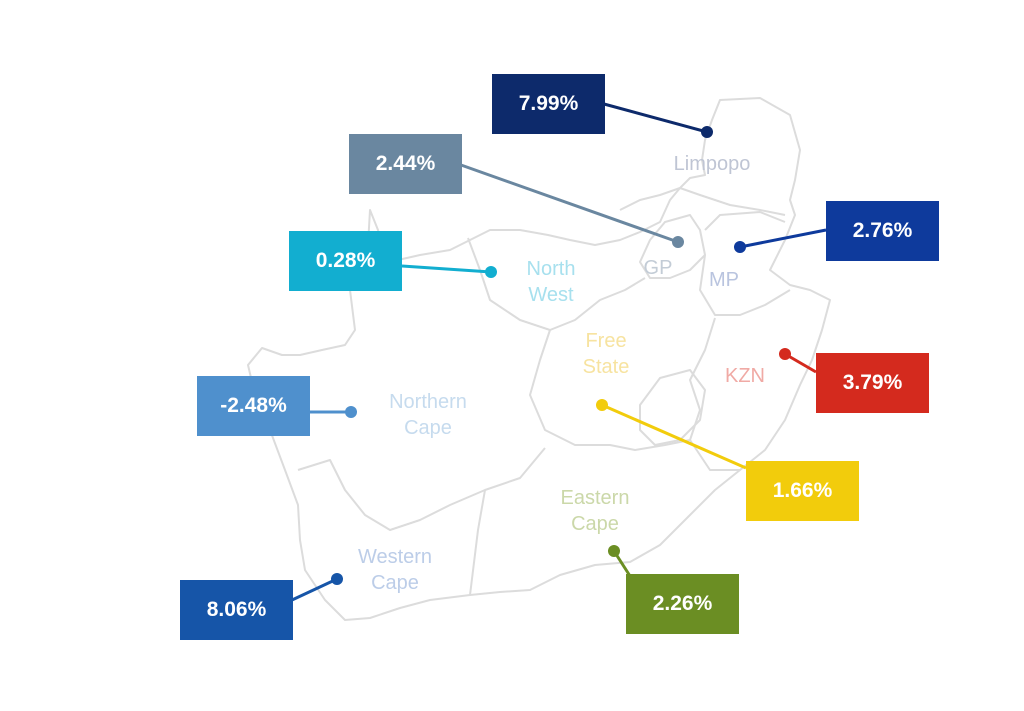 This screenshot has height=711, width=1024. I want to click on gauteng-border, so click(672, 246).